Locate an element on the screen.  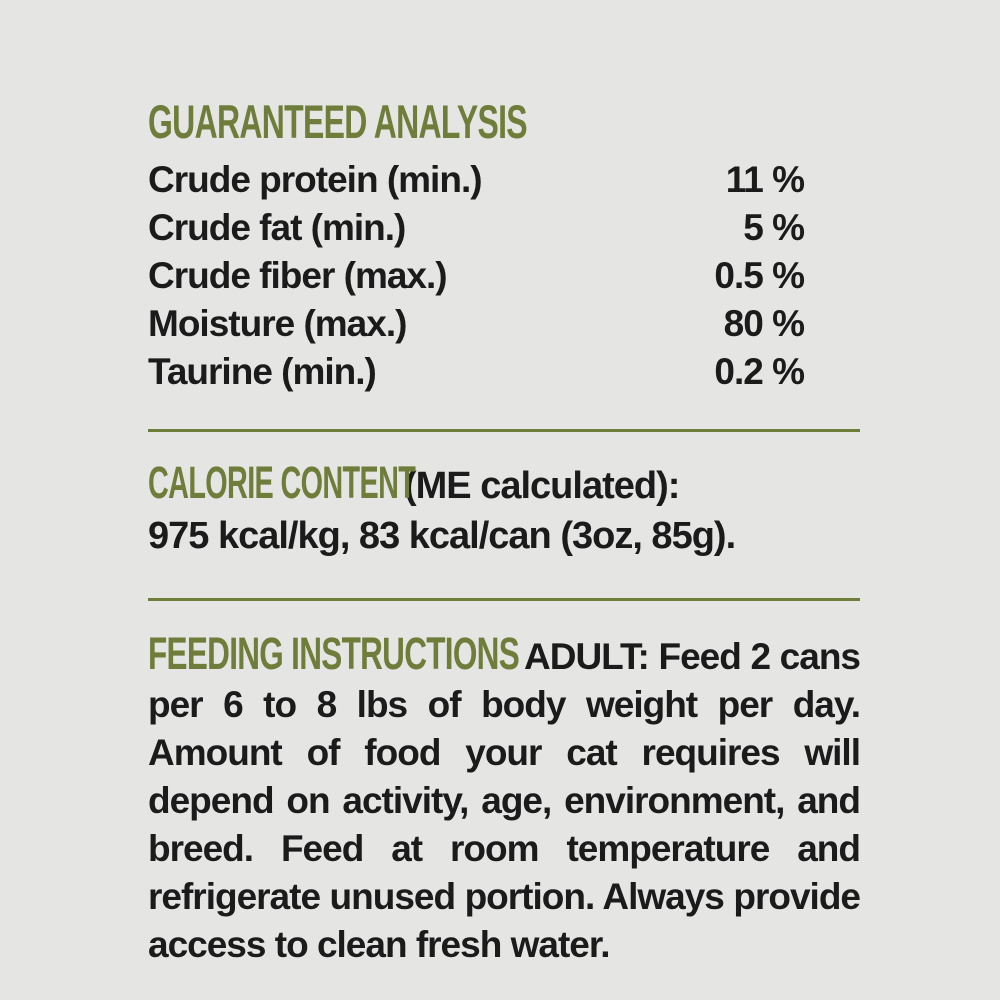
nutrient-label: Crude fiber (max.) is located at coordinates (298, 275).